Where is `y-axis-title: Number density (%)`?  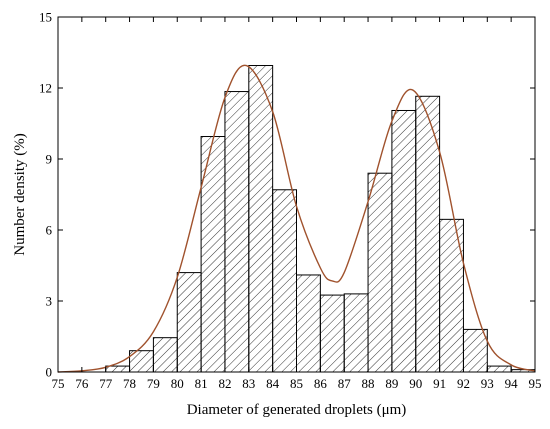
y-axis-title: Number density (%) is located at coordinates (20, 194).